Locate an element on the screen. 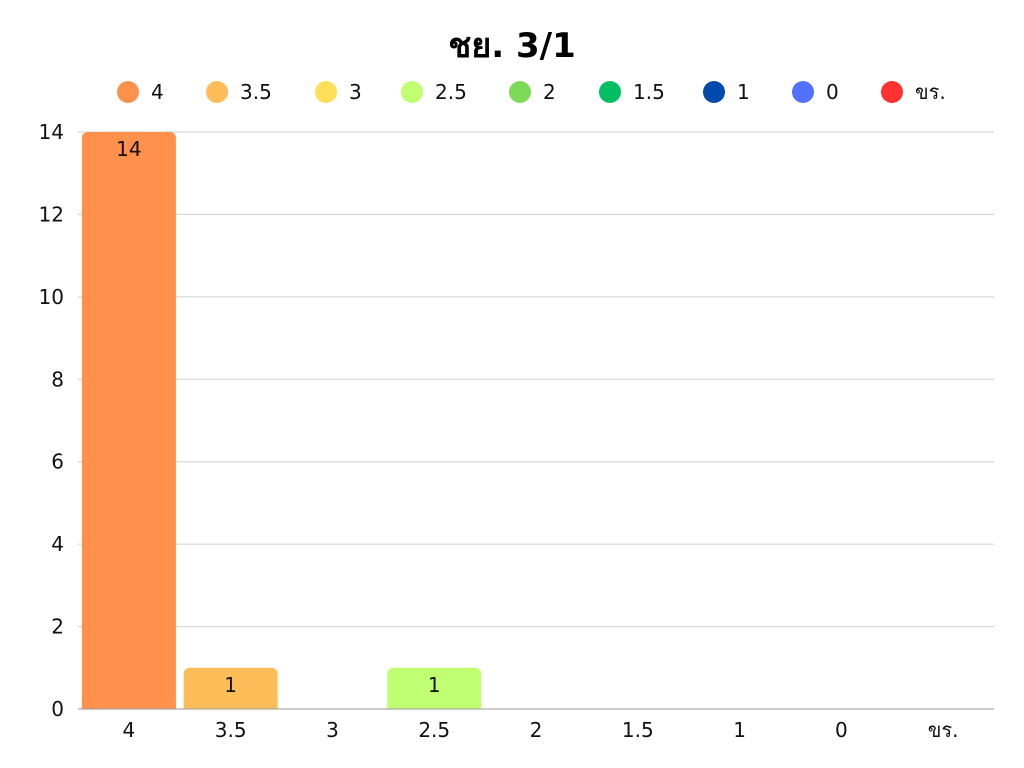 Image resolution: width=1024 pixels, height=768 pixels. legend-label: 2 is located at coordinates (549, 92).